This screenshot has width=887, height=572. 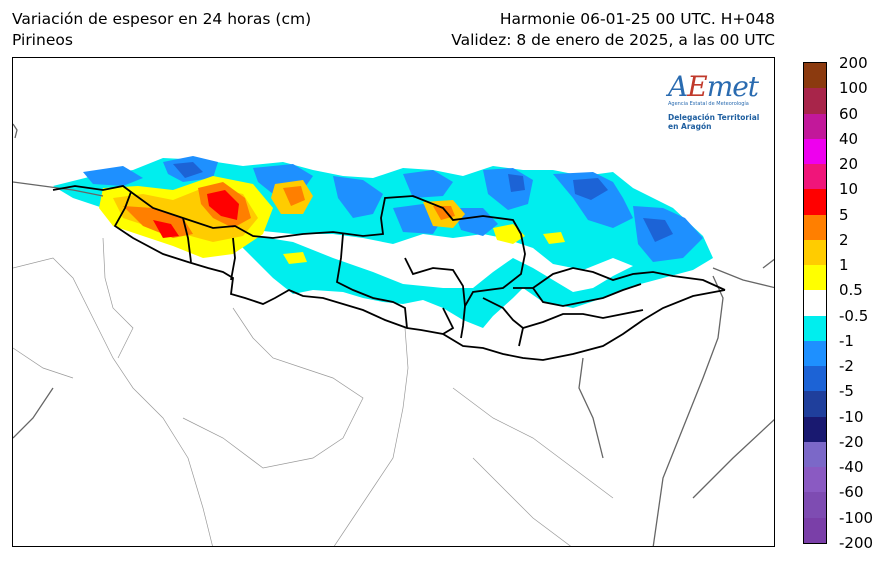 What do you see at coordinates (418, 261) in the screenshot?
I see `field-neutral` at bounding box center [418, 261].